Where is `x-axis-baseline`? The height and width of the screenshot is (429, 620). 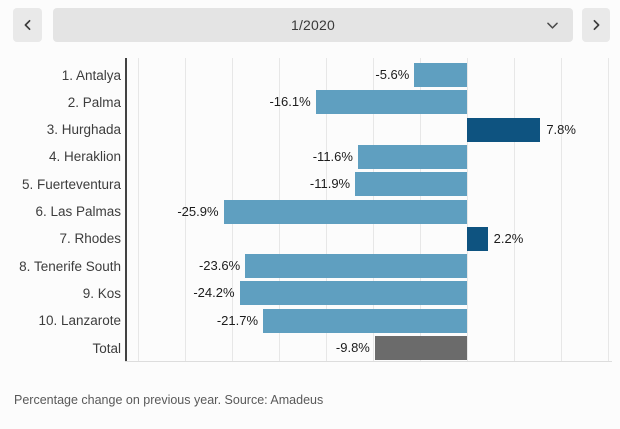 x-axis-baseline is located at coordinates (368, 361).